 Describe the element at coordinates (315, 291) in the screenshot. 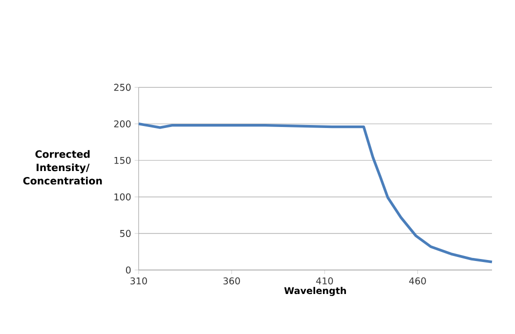

I see `x-axis-title: Wavelength` at that location.